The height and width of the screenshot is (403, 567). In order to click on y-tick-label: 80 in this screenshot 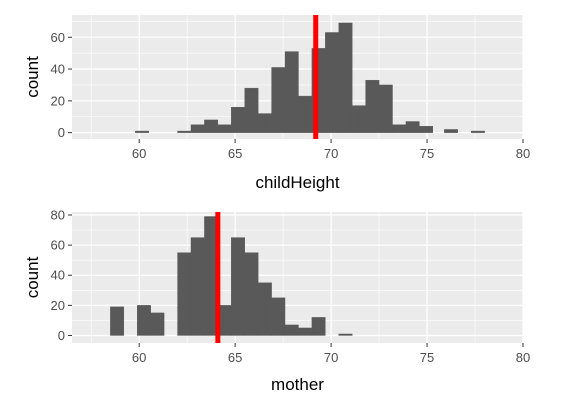, I will do `click(58, 215)`.